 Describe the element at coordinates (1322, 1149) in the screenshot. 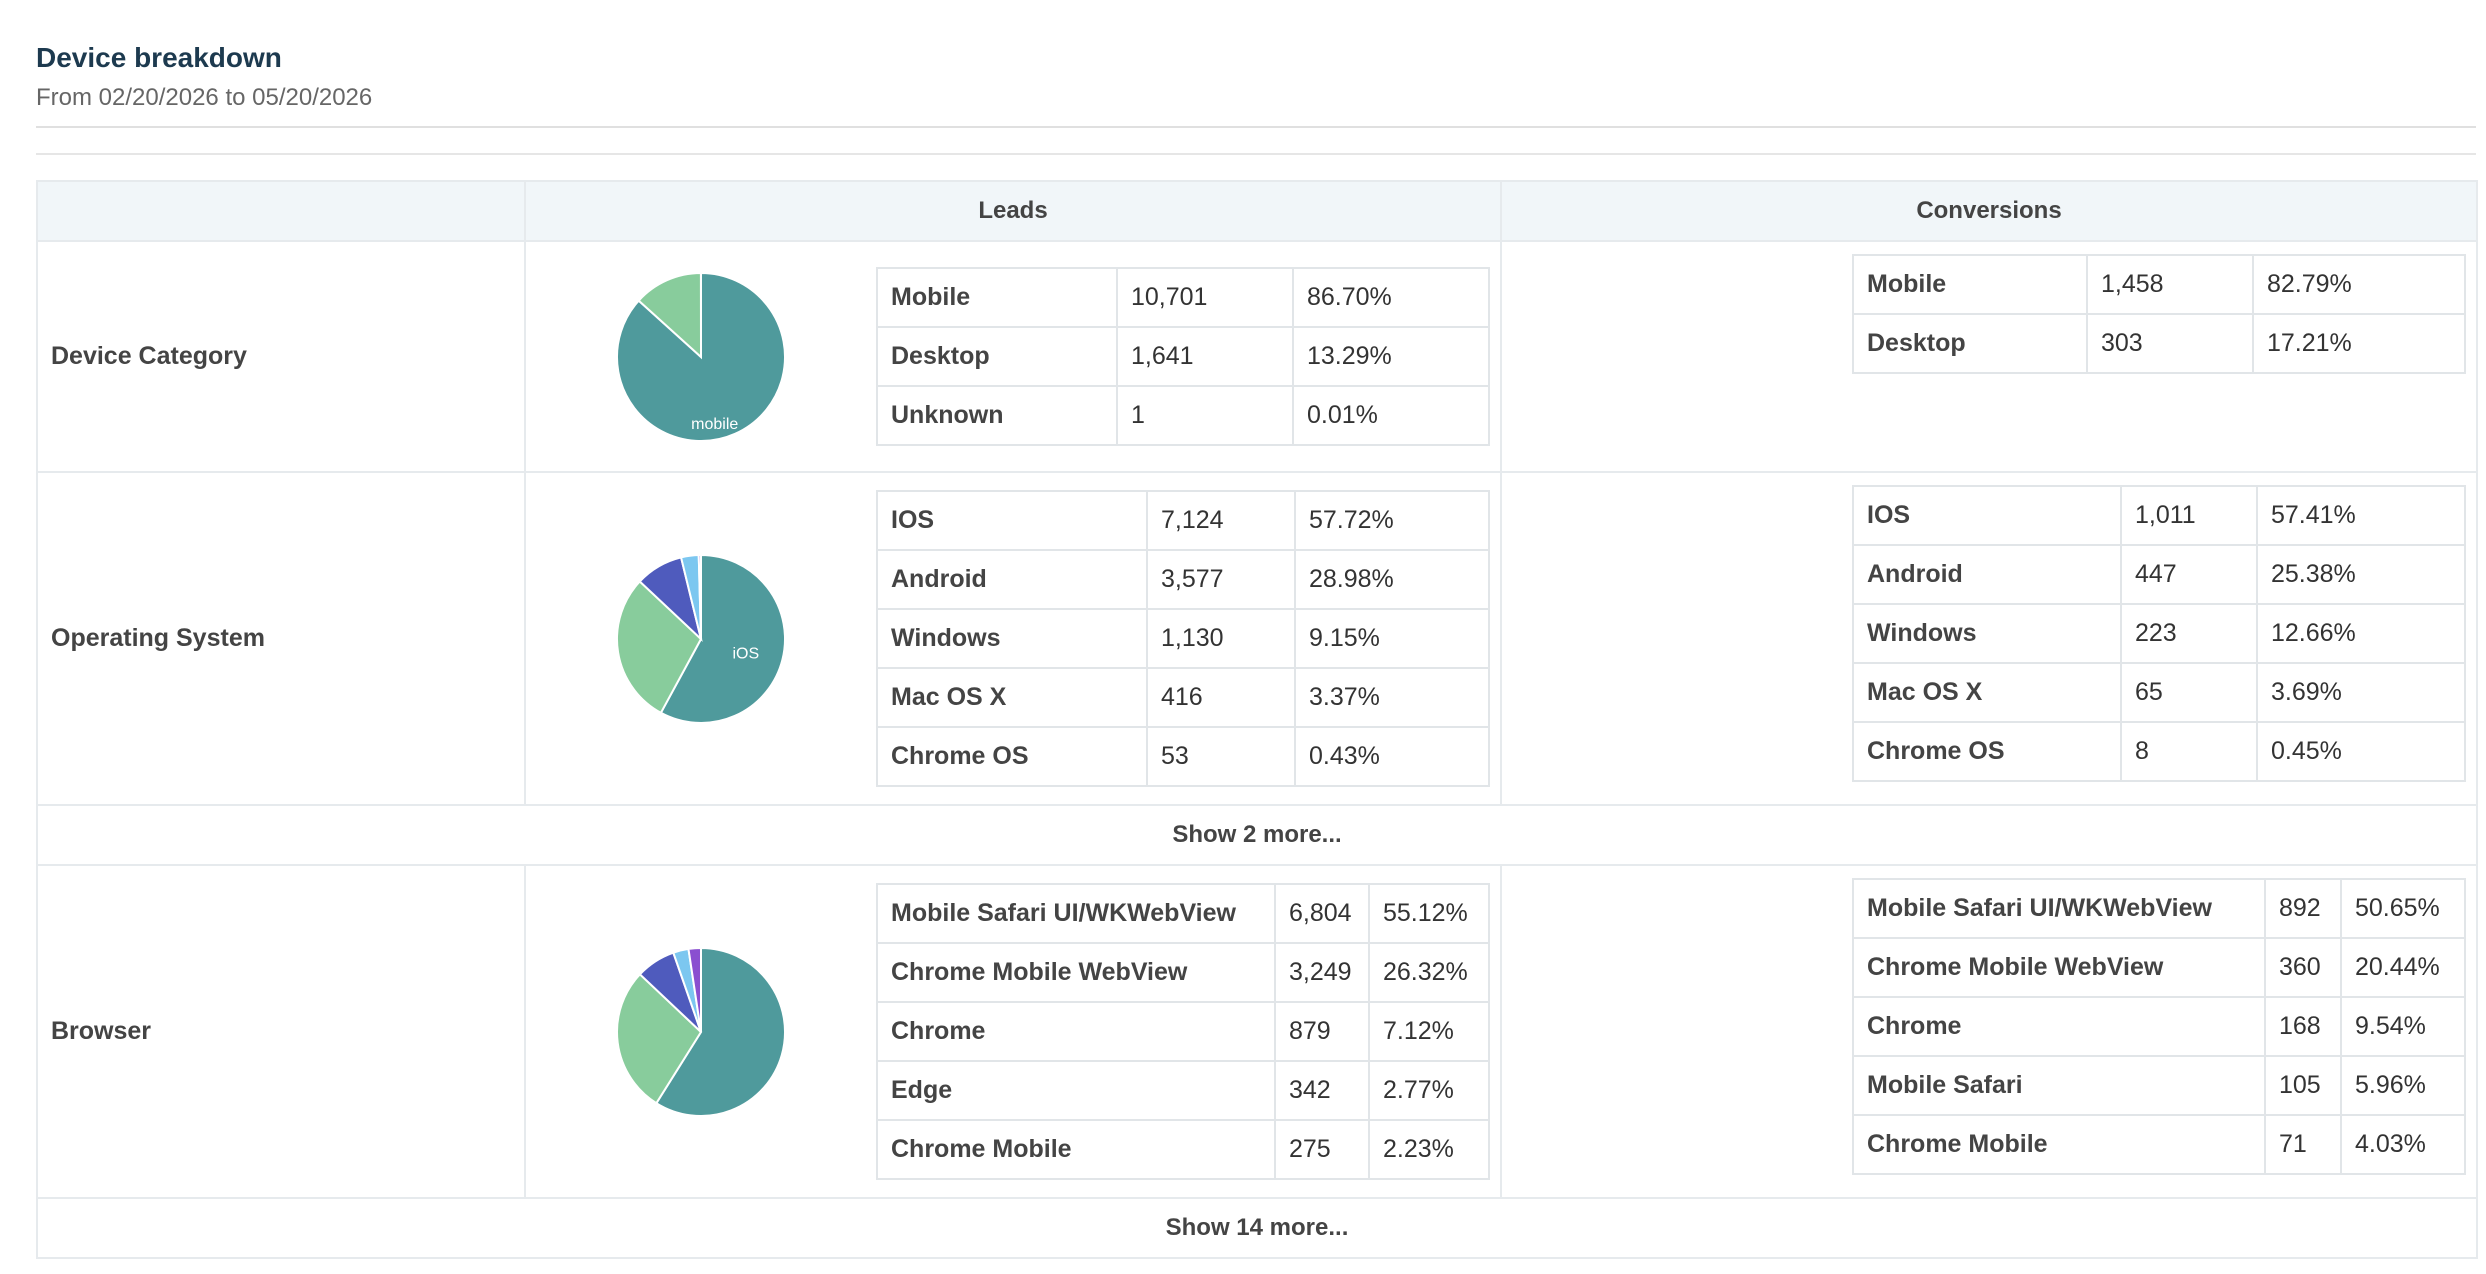

I see `stat-count: 275` at that location.